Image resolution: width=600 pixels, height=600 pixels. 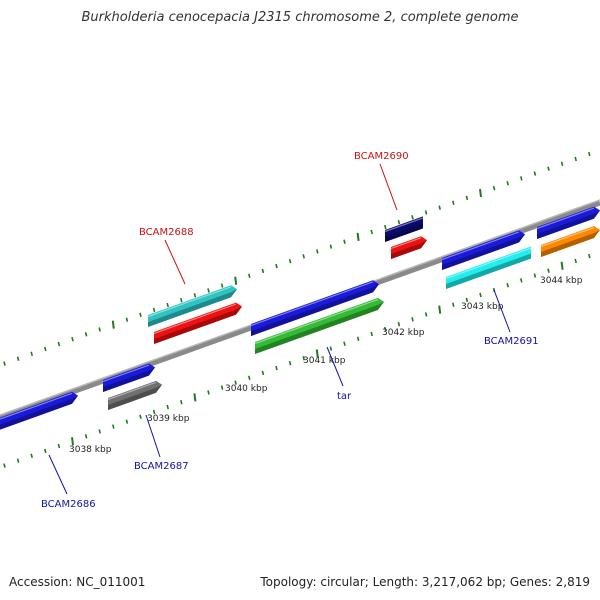 I want to click on gene-arrow-g11, so click(x=488, y=267).